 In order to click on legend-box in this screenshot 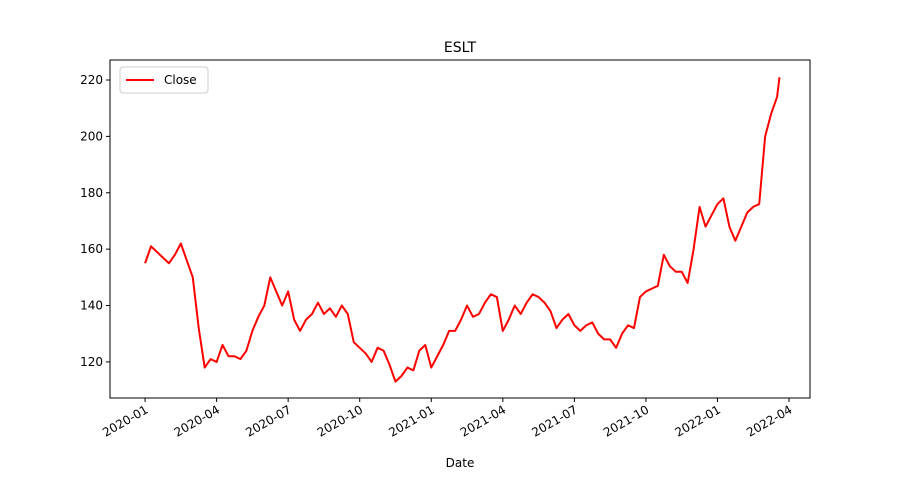, I will do `click(164, 80)`.